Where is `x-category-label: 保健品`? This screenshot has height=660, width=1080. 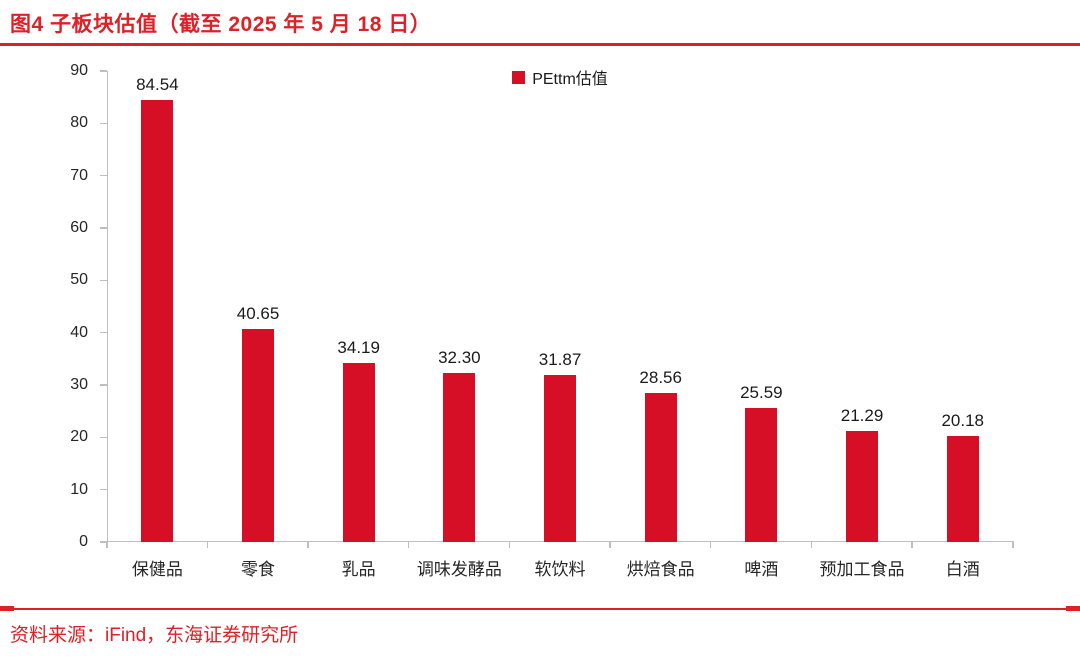
x-category-label: 保健品 is located at coordinates (157, 569).